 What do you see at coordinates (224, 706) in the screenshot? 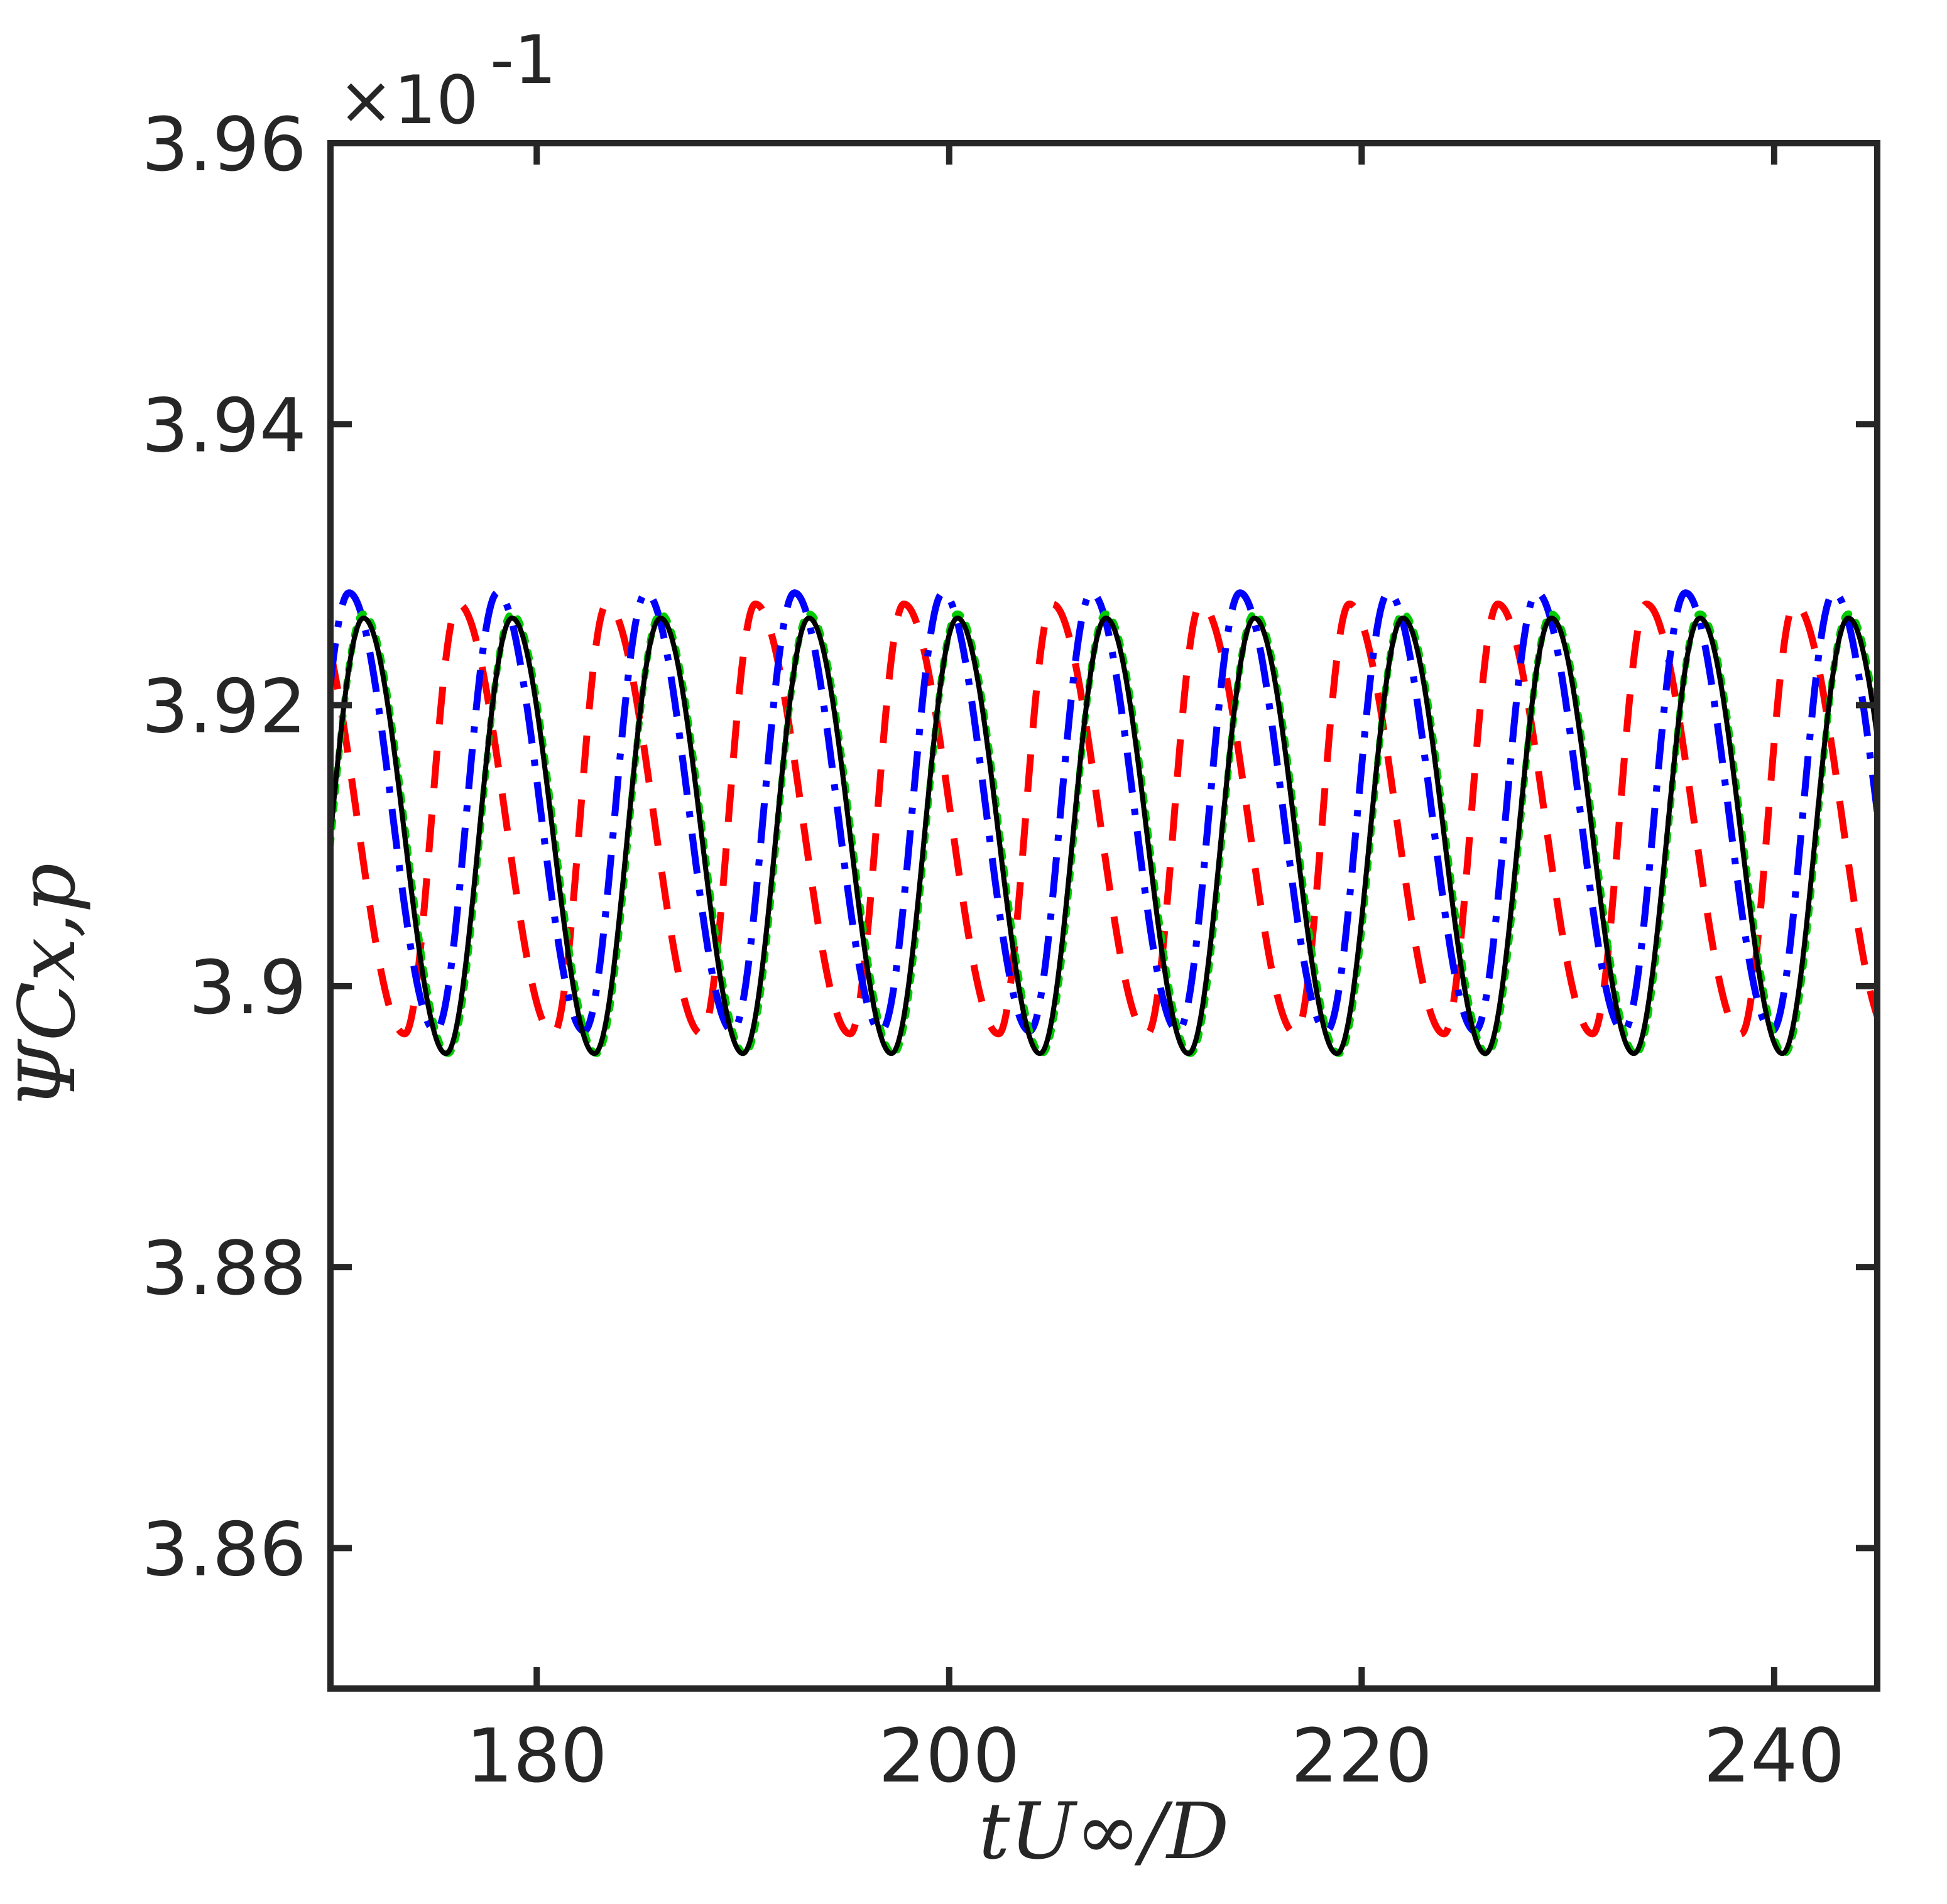
I see `y-tick-label-3: 3.92` at bounding box center [224, 706].